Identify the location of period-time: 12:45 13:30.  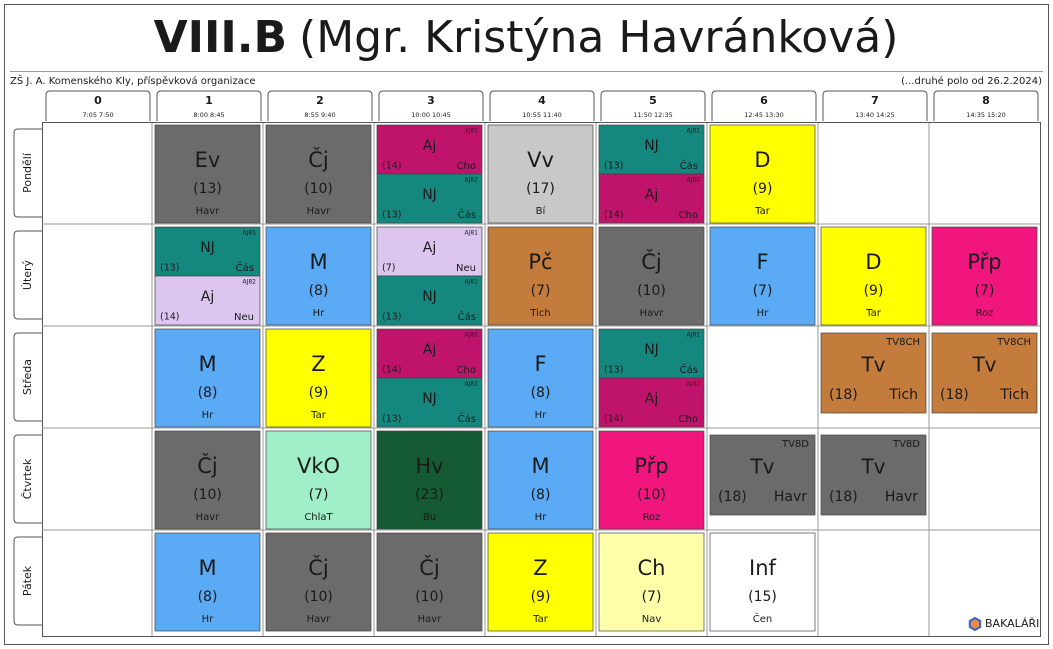
(764, 115).